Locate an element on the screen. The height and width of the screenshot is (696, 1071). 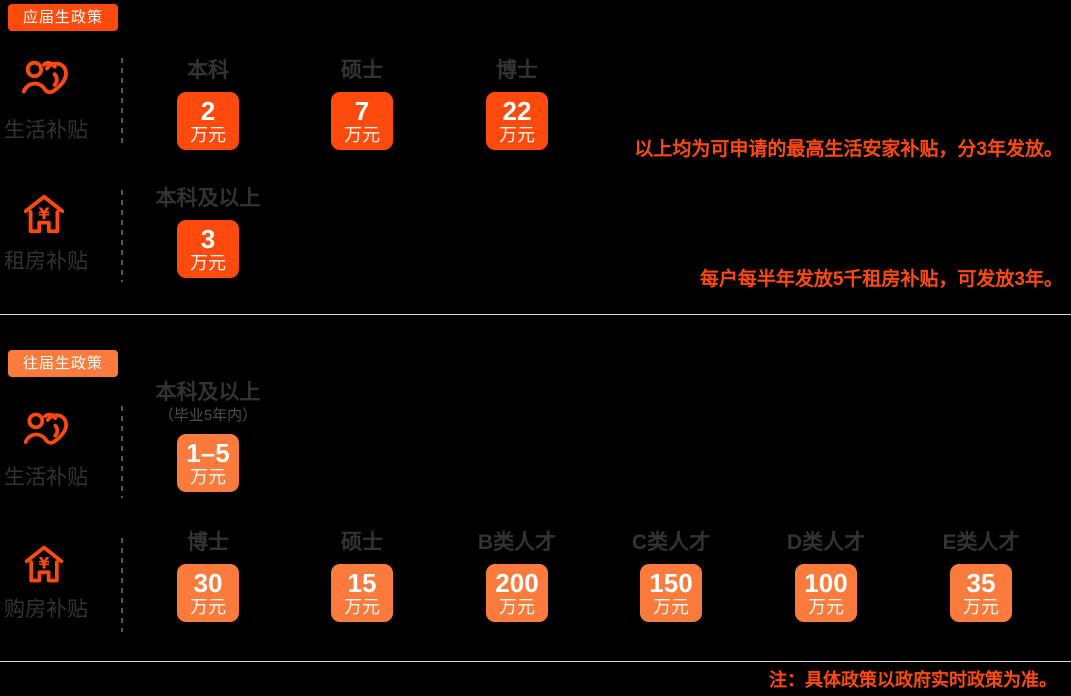
badge-fresh-graduate-policy: 应届生政策 is located at coordinates (63, 17).